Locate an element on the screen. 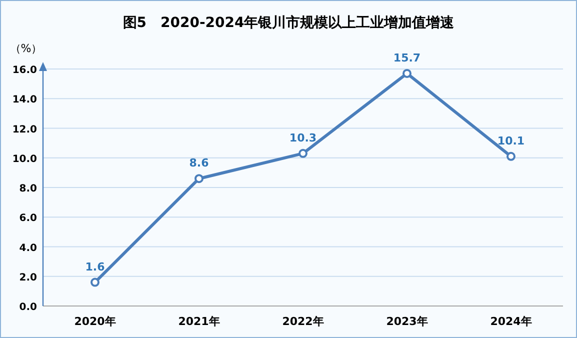  y-tick-label: 16.0 is located at coordinates (25, 70).